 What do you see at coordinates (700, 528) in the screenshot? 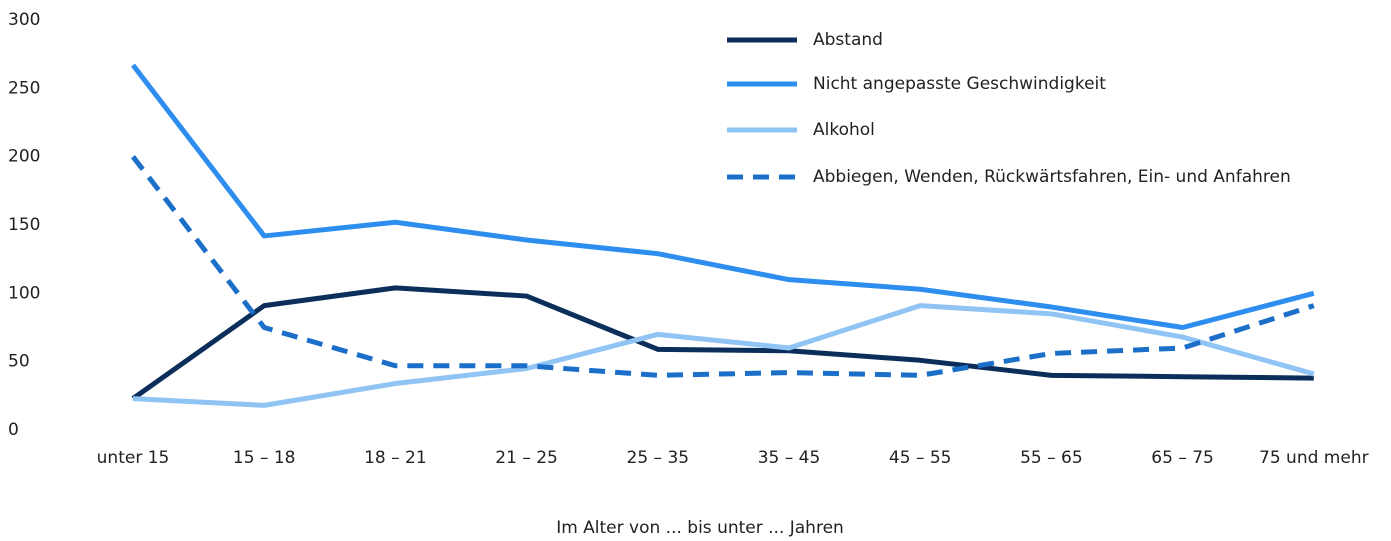
I see `x-axis-title: Im Alter von ... bis unter ... Jahren` at bounding box center [700, 528].